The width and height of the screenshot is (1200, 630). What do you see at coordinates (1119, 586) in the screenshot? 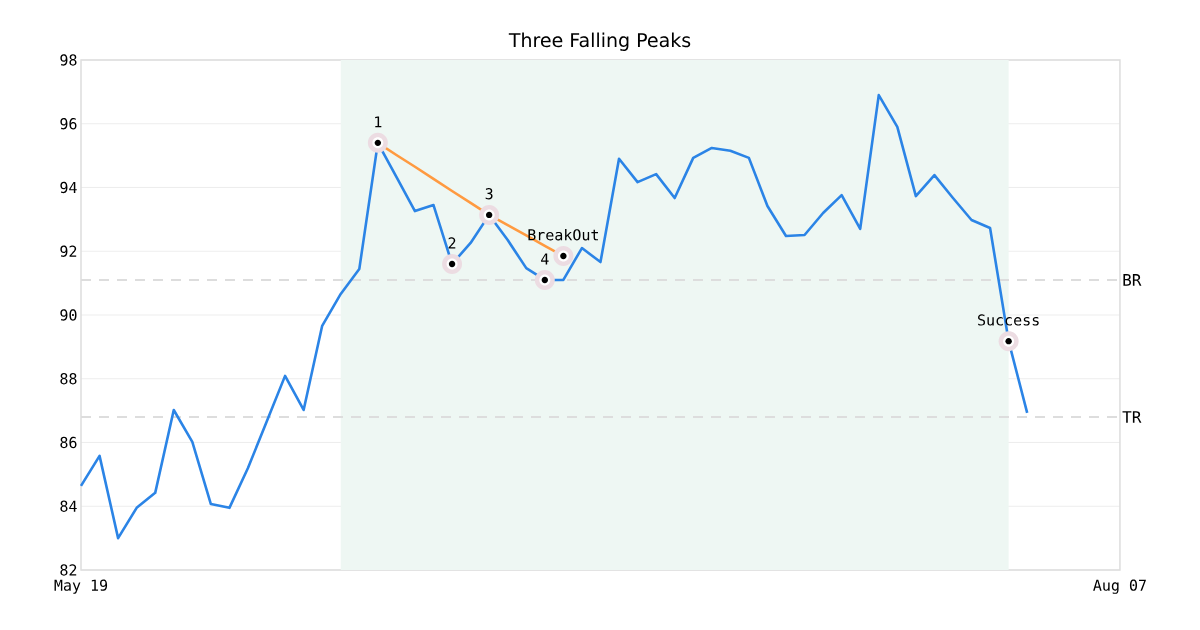
I see `x-tick-label: Aug 07` at bounding box center [1119, 586].